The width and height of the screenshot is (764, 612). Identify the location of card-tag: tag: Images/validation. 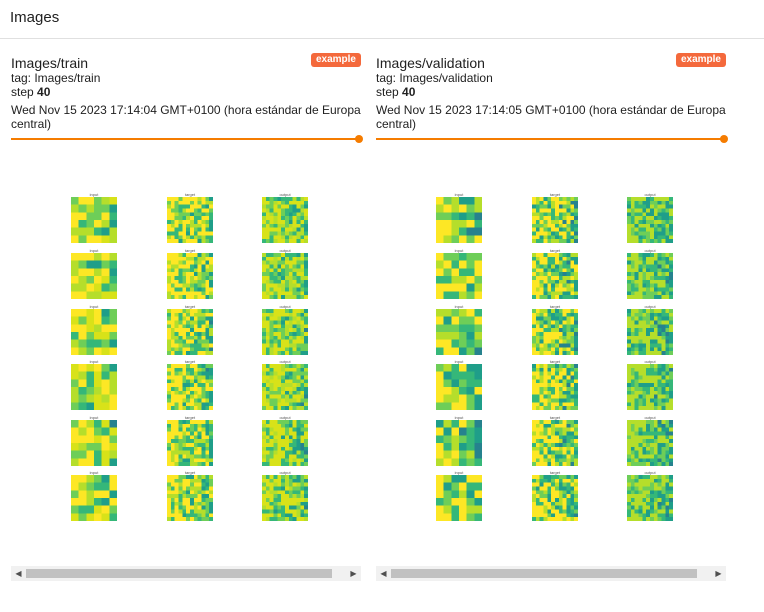
(434, 78).